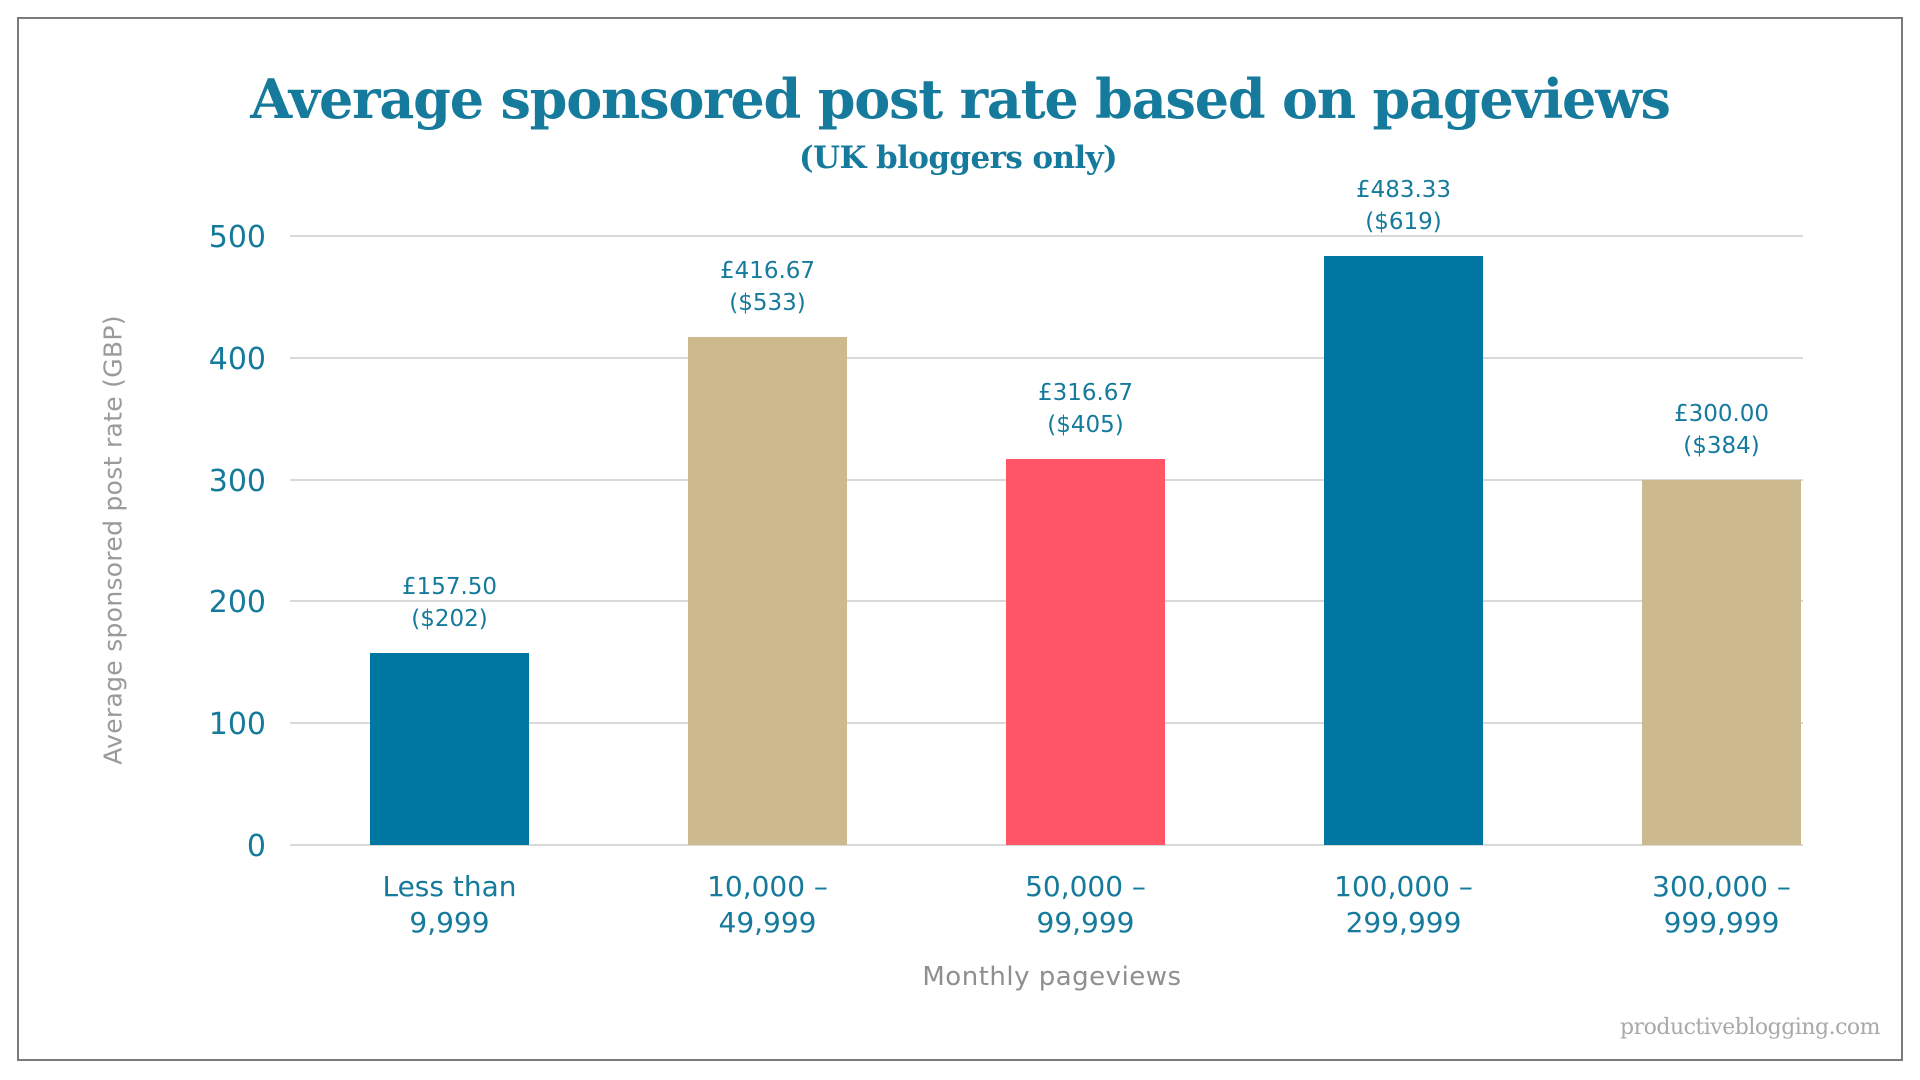 The width and height of the screenshot is (1920, 1080). Describe the element at coordinates (449, 619) in the screenshot. I see `data-label-usd: ($202)` at that location.